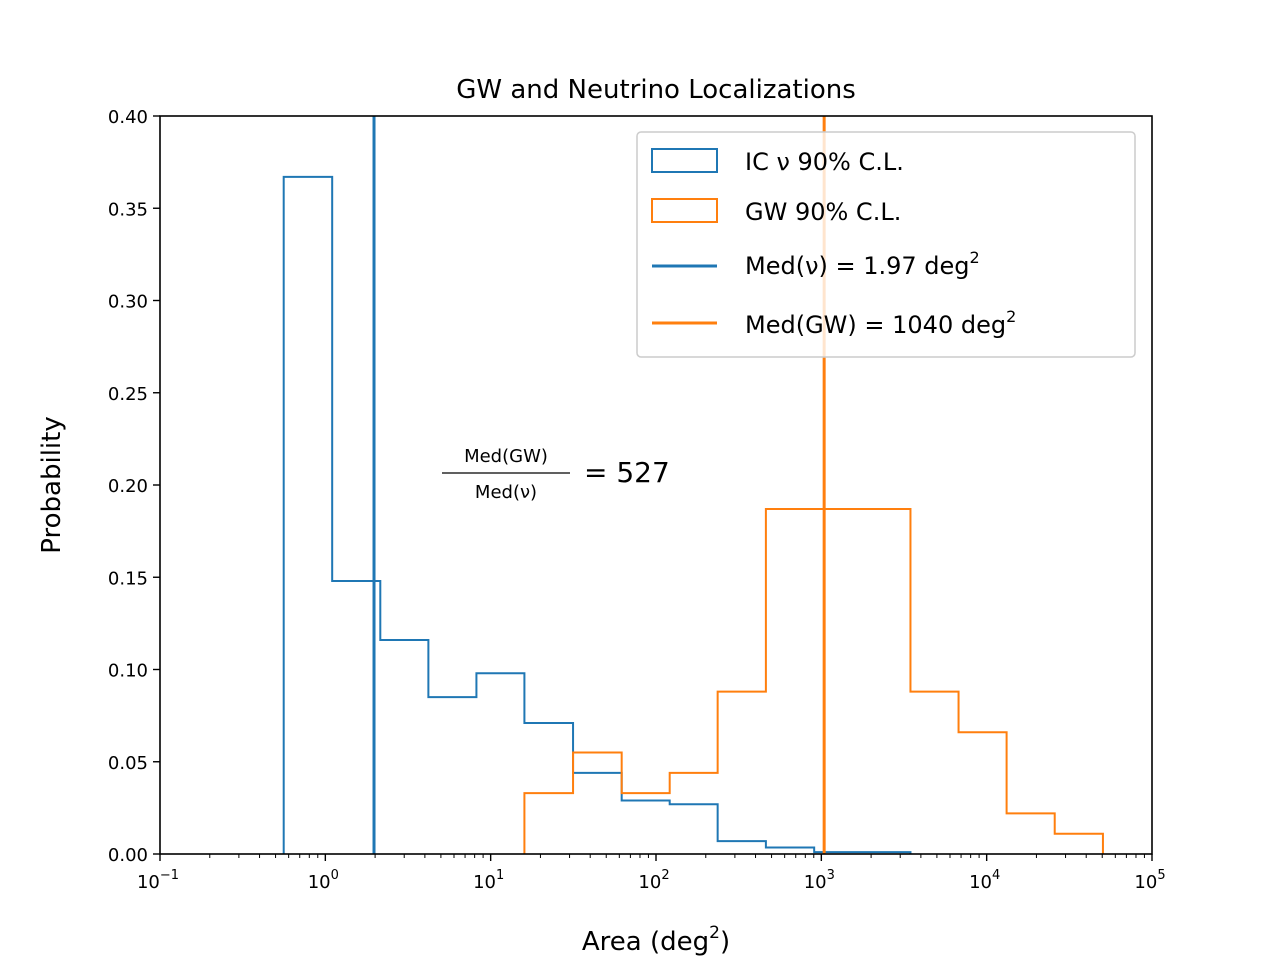 Image resolution: width=1280 pixels, height=960 pixels. Describe the element at coordinates (128, 486) in the screenshot. I see `y-tick-label: 0.20` at that location.